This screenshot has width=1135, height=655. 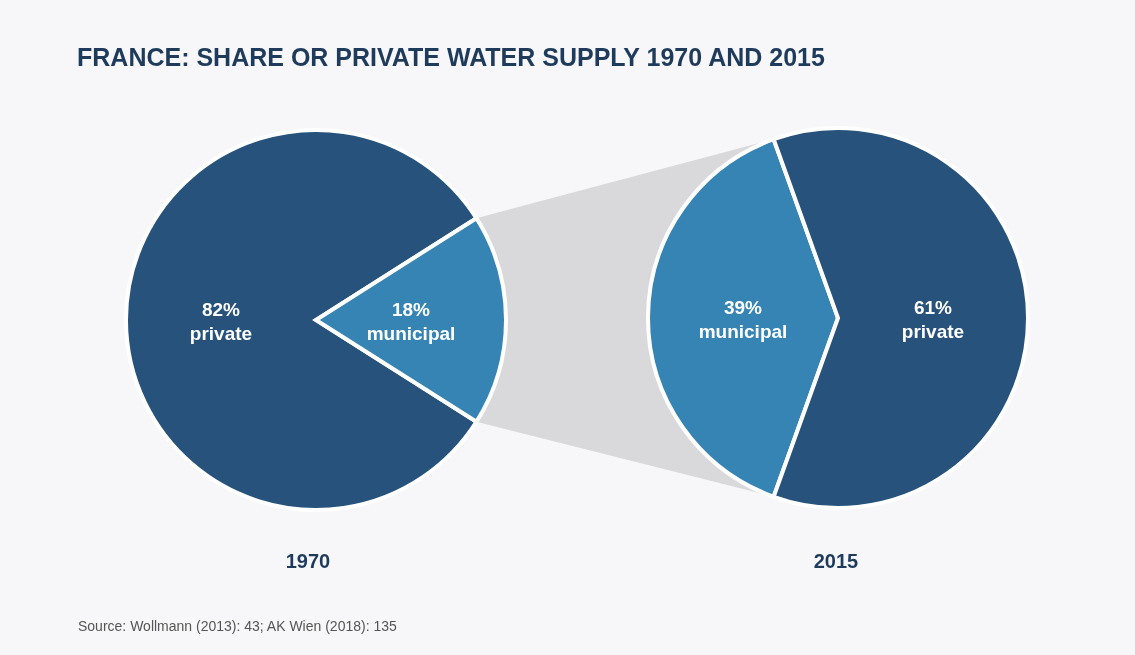 What do you see at coordinates (308, 561) in the screenshot?
I see `text: 1970` at bounding box center [308, 561].